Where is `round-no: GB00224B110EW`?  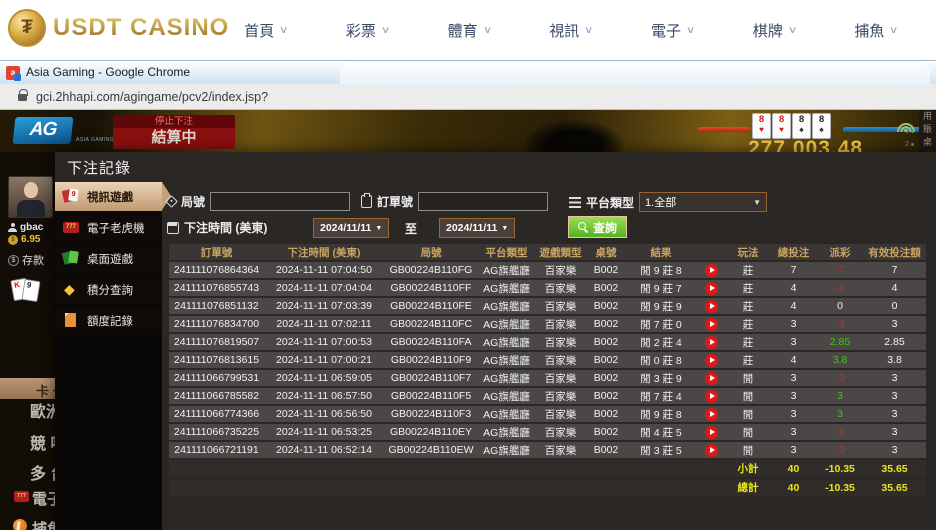 round-no: GB00224B110EW is located at coordinates (431, 450).